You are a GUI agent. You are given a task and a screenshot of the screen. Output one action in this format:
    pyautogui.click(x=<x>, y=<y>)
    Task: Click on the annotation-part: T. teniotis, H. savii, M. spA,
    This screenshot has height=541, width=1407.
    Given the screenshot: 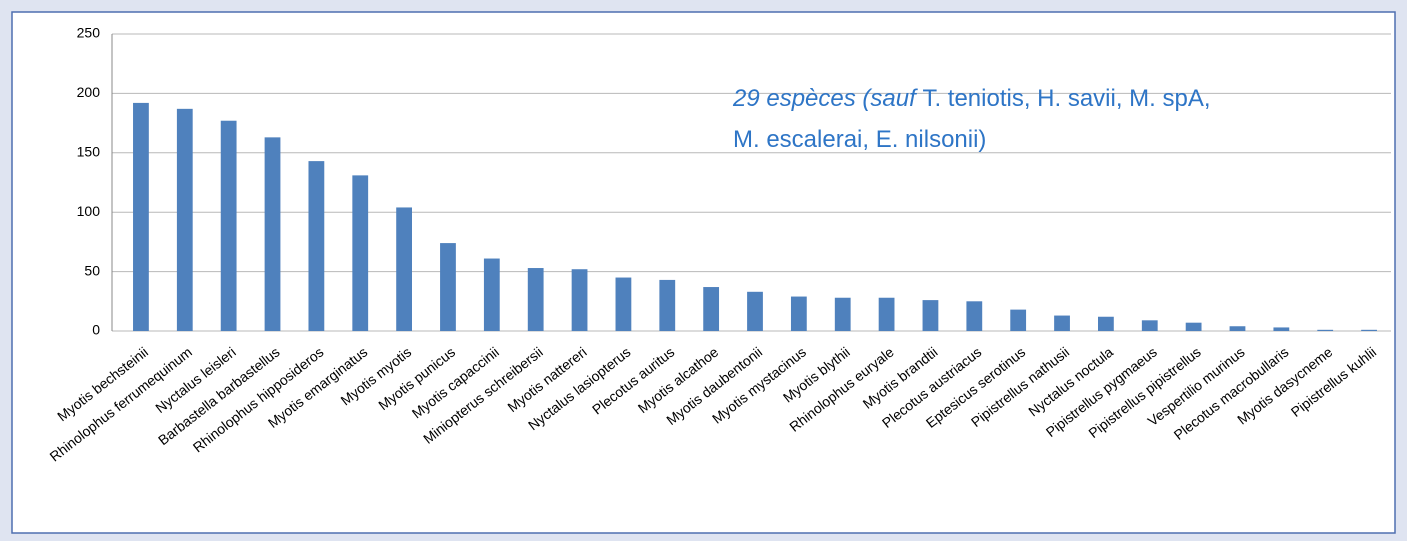 What is the action you would take?
    pyautogui.click(x=1066, y=98)
    